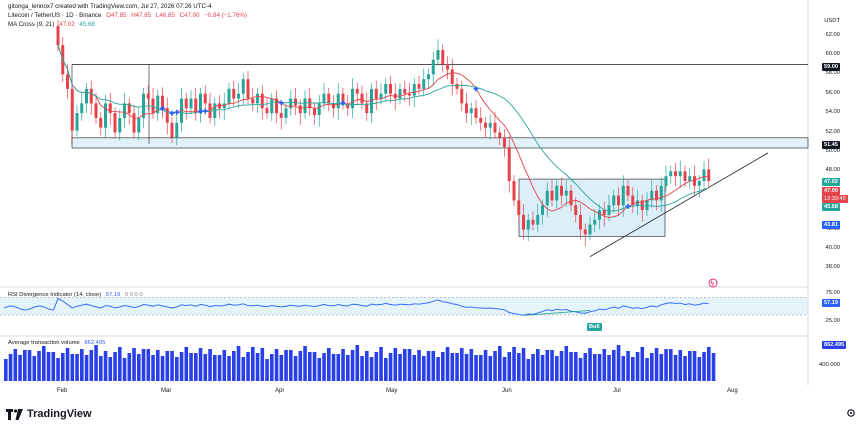  What do you see at coordinates (679, 205) in the screenshot?
I see `rising-trendline` at bounding box center [679, 205].